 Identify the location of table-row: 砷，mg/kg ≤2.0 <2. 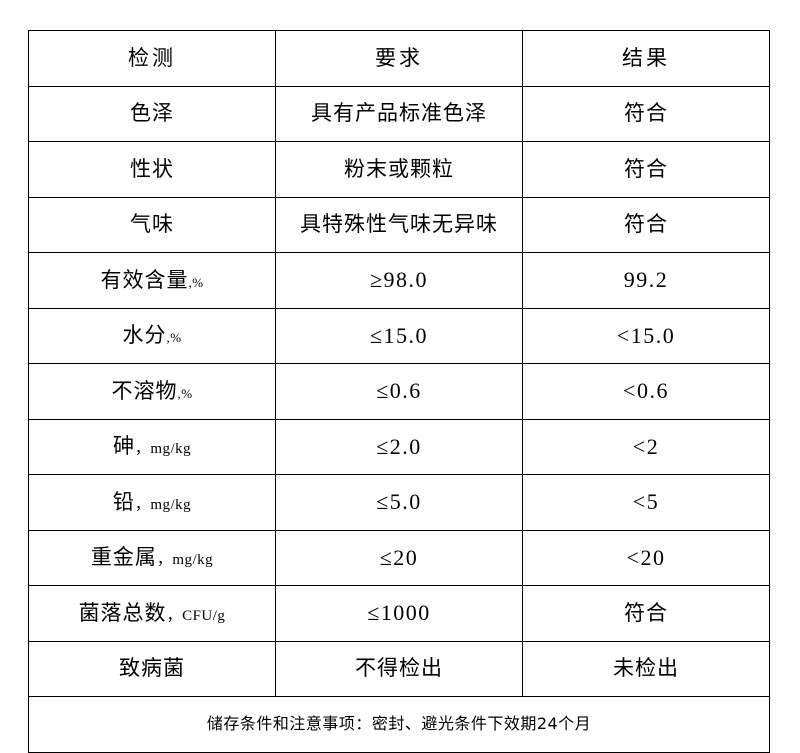
(399, 446).